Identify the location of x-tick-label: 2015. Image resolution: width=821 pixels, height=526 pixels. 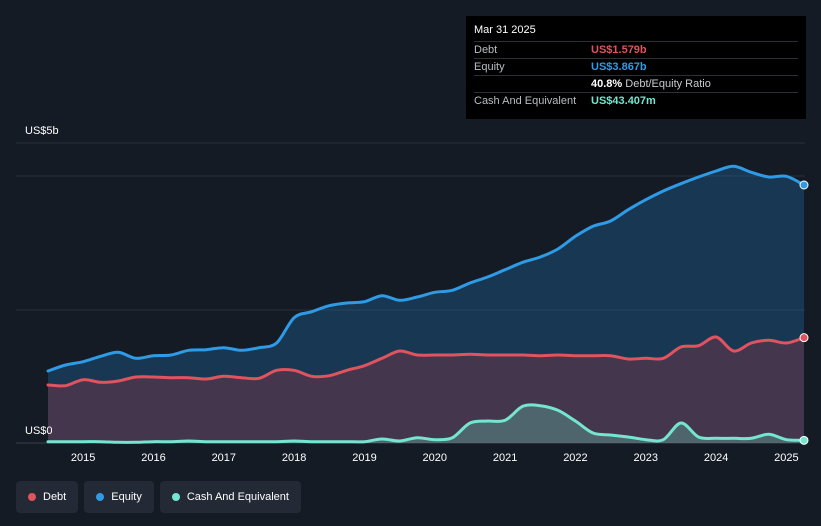
(83, 458).